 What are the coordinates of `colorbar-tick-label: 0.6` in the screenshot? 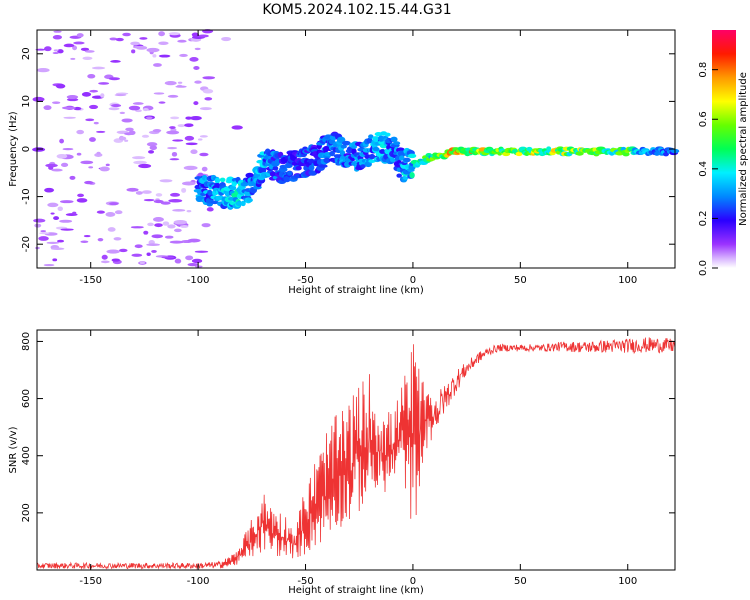 It's located at (703, 119).